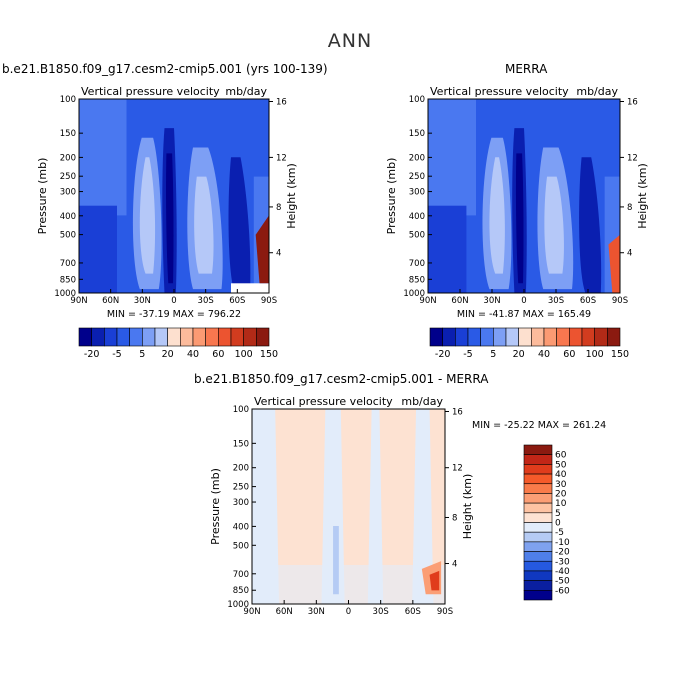  Describe the element at coordinates (241, 546) in the screenshot. I see `diff-ytick-label: 500` at that location.